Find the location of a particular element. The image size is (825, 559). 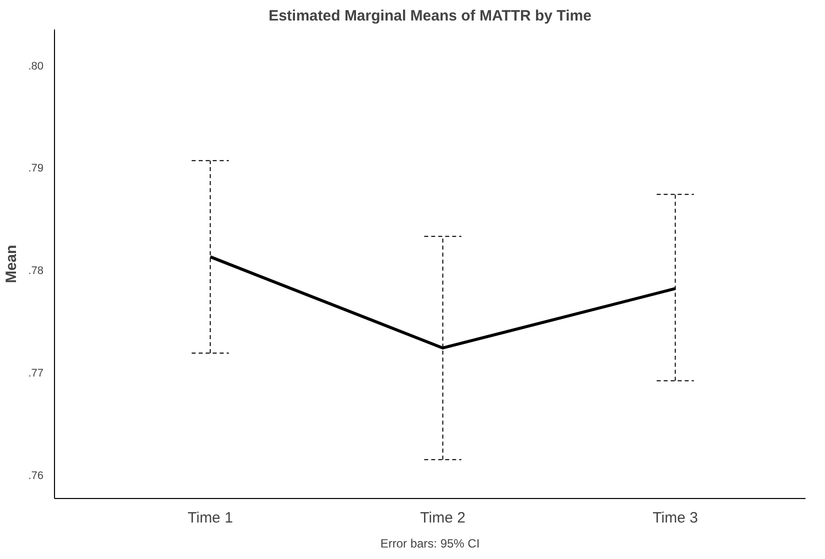

chart-title: Estimated Marginal Means of MATTR by Time is located at coordinates (430, 16).